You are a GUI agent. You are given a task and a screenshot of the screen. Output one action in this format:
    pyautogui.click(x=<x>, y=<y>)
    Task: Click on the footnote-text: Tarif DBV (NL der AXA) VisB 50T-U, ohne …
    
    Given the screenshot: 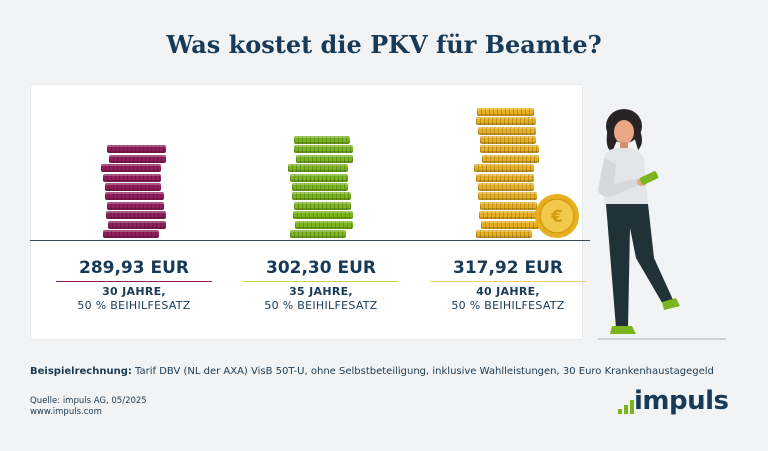 What is the action you would take?
    pyautogui.click(x=422, y=371)
    